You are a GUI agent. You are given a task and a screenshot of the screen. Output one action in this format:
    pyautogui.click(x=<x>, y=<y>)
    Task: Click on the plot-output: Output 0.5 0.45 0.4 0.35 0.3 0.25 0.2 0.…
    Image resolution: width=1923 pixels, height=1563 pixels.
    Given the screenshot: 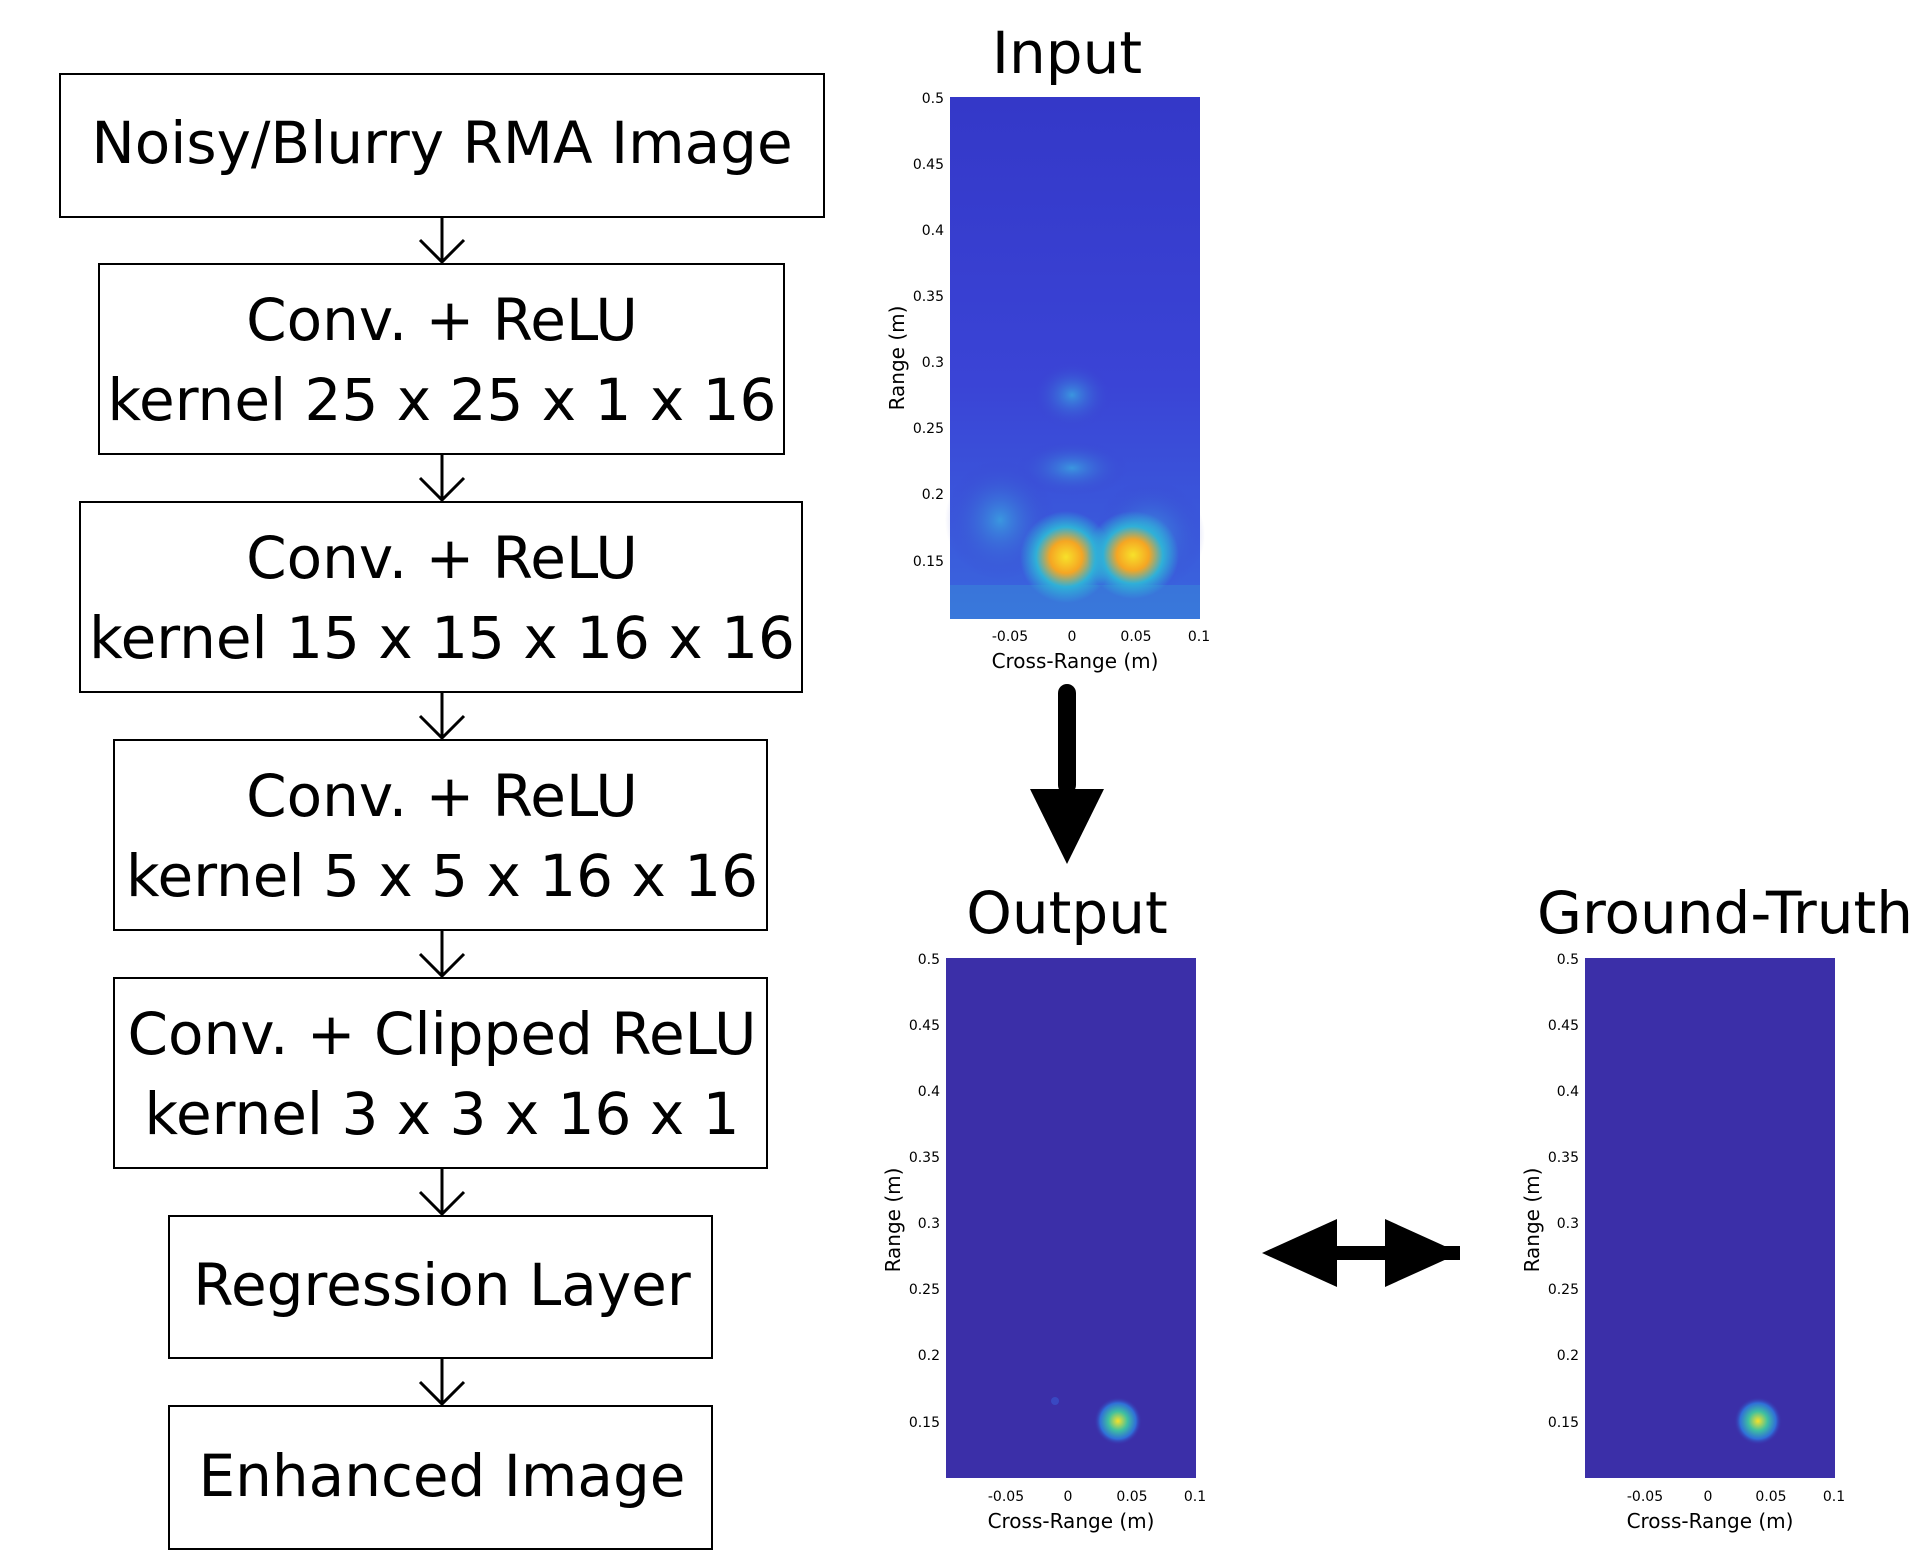 What is the action you would take?
    pyautogui.click(x=1043, y=1206)
    